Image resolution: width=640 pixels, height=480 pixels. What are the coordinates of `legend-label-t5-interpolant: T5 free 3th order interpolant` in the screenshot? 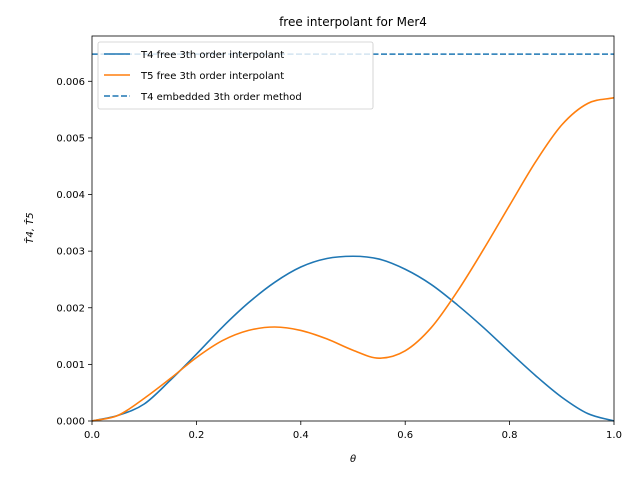 It's located at (212, 76).